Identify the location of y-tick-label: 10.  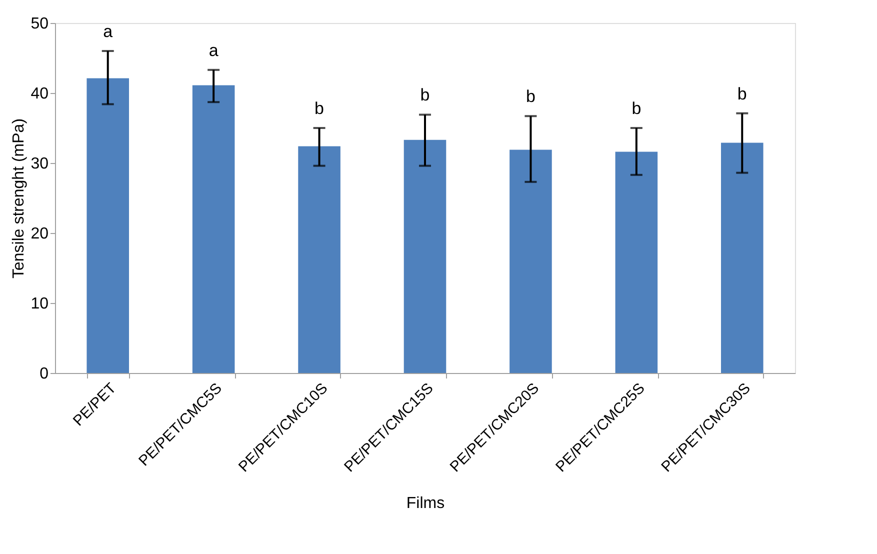
(39, 304).